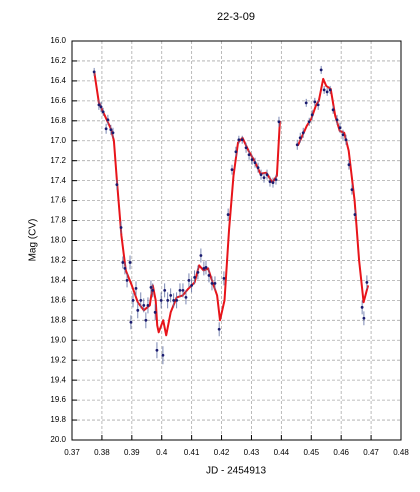 This screenshot has width=420, height=492. Describe the element at coordinates (58, 260) in the screenshot. I see `y-tick-label: 18.2` at that location.